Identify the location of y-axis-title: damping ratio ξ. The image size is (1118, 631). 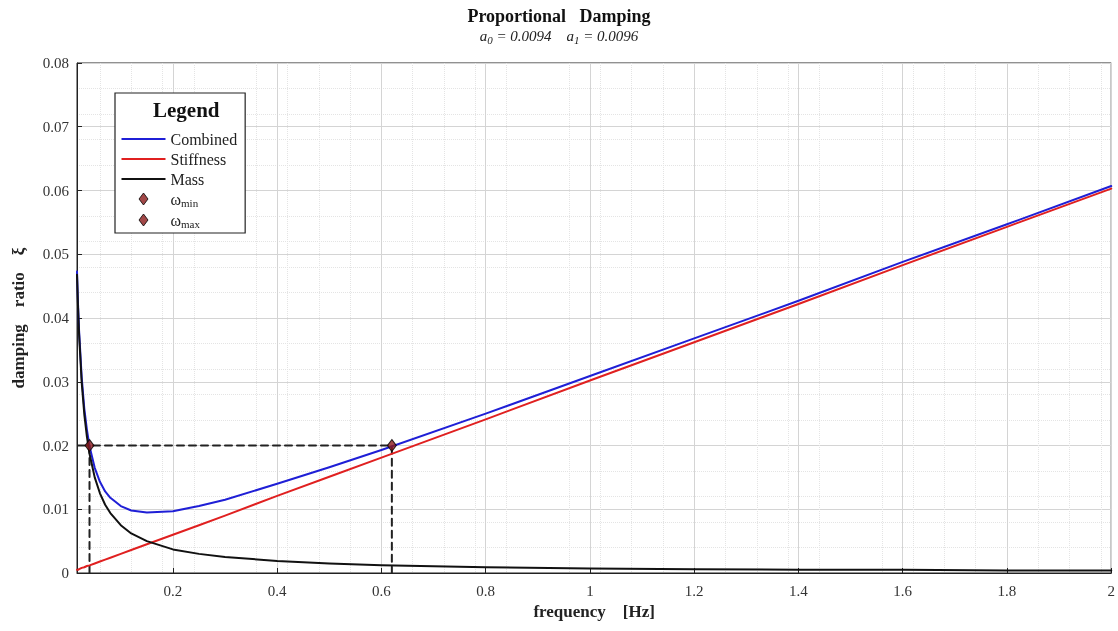
(18, 318).